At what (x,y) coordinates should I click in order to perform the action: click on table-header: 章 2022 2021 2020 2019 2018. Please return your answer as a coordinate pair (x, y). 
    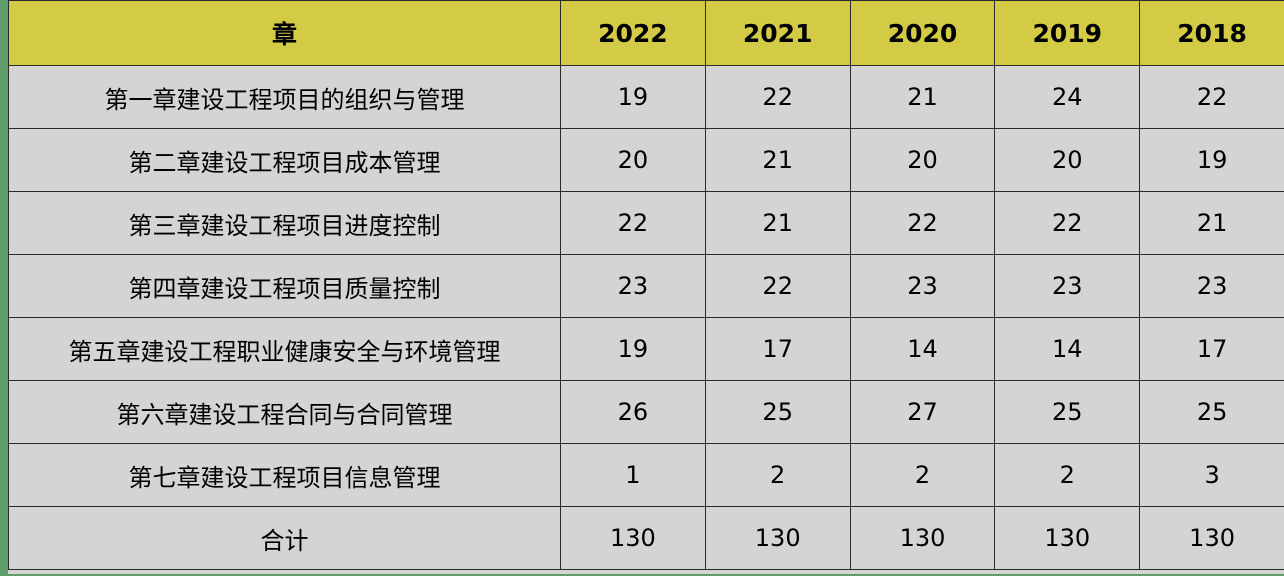
    Looking at the image, I should click on (646, 33).